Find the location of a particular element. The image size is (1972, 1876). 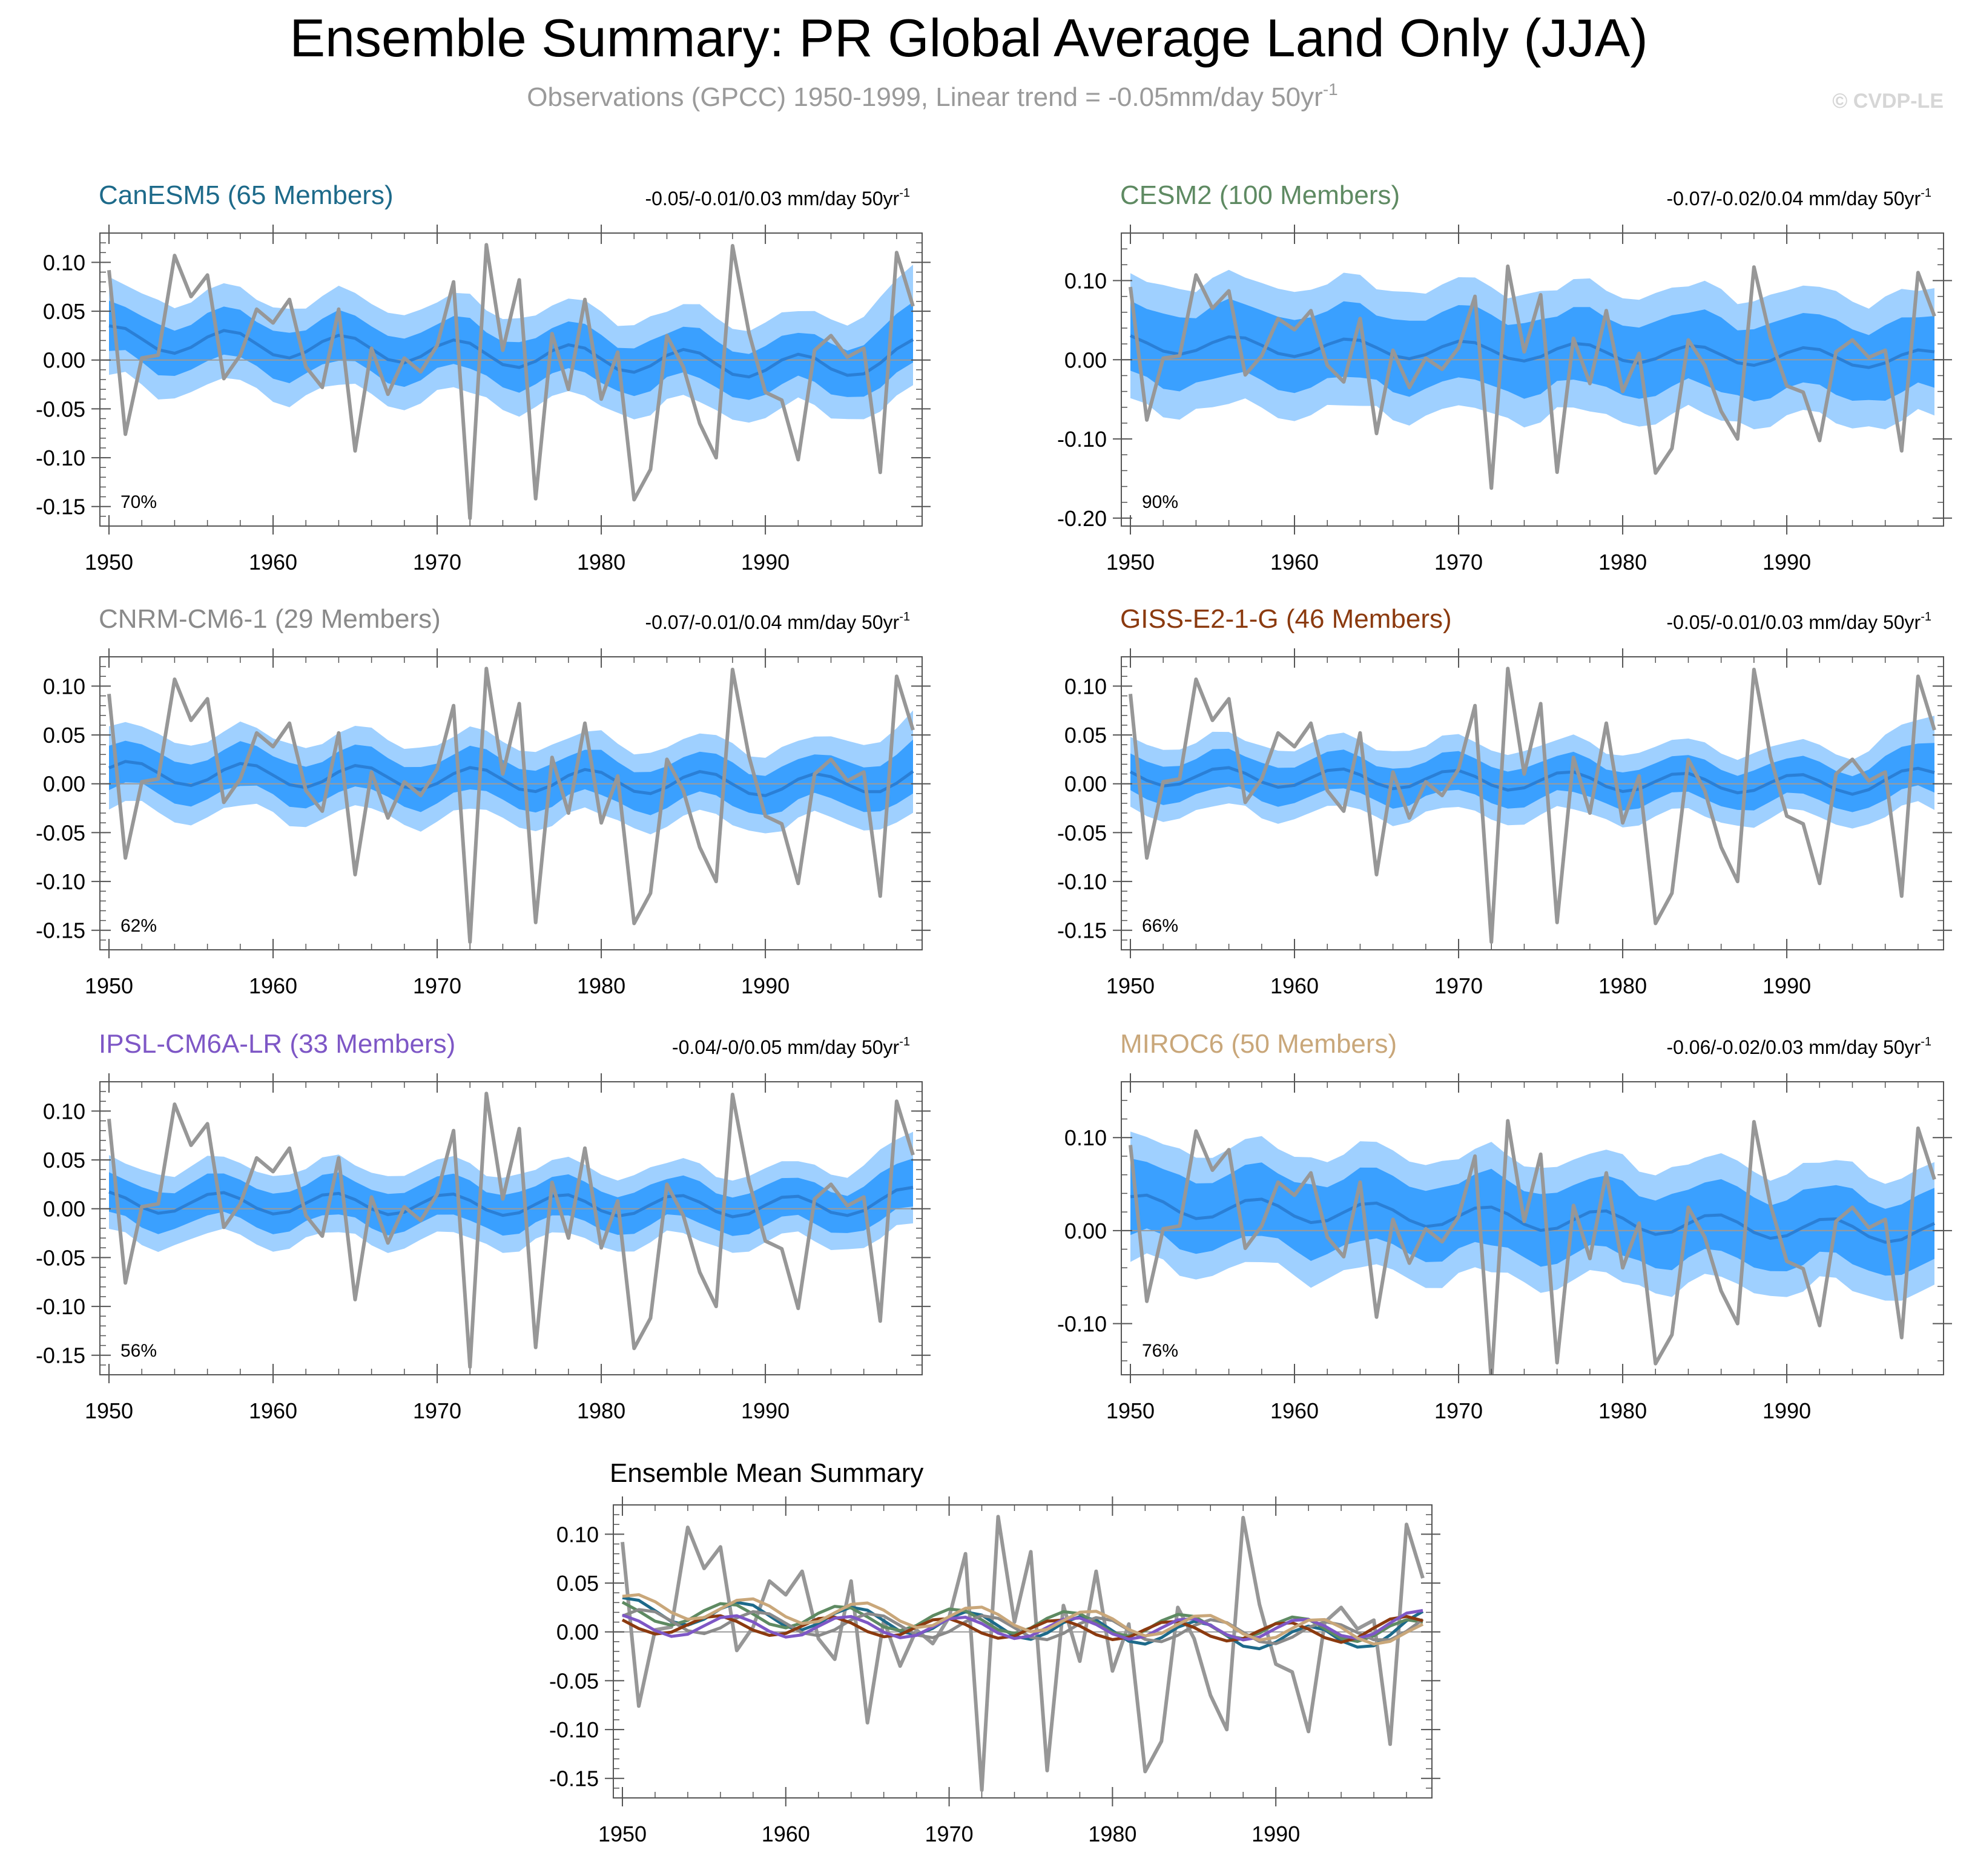

panel-canesm5-ytick-label: 0.05 is located at coordinates (64, 311).